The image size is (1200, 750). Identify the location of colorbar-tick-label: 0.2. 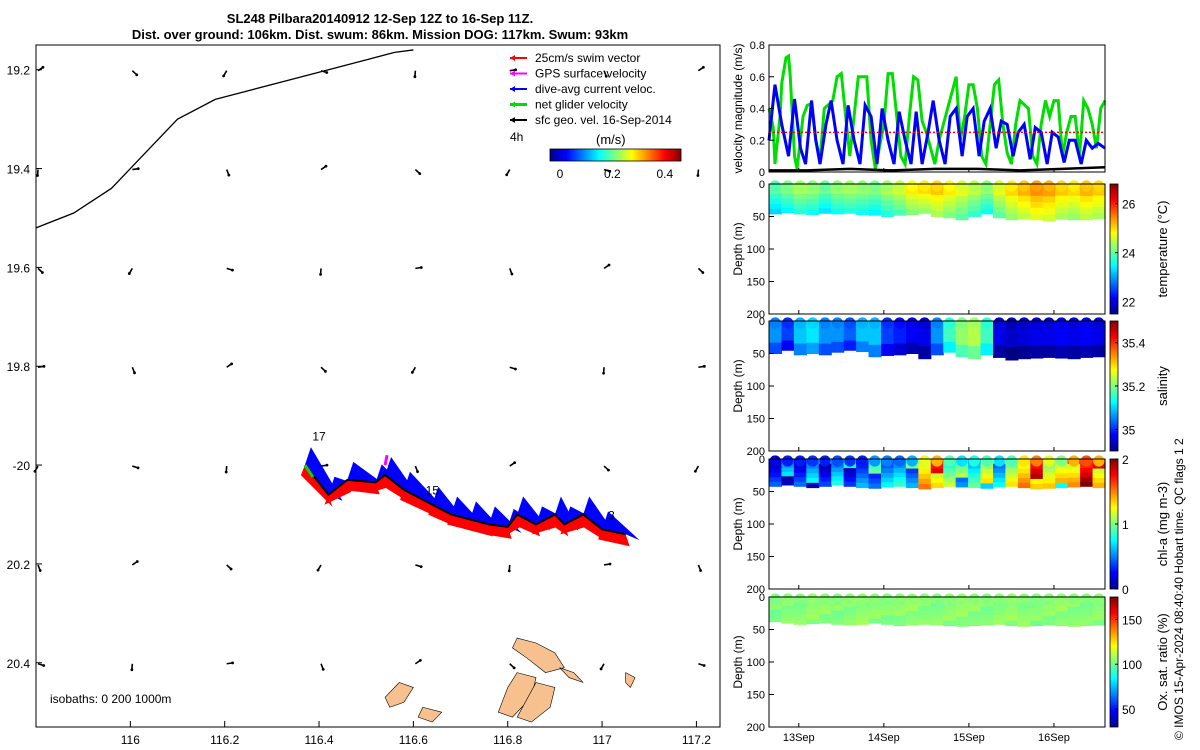
(612, 174).